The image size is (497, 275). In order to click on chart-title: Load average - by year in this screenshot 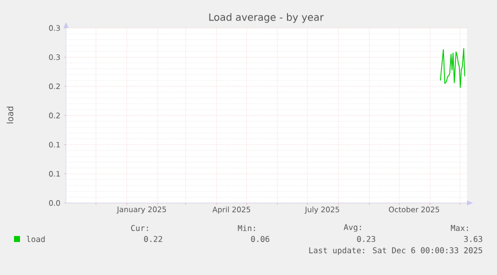, I will do `click(266, 18)`.